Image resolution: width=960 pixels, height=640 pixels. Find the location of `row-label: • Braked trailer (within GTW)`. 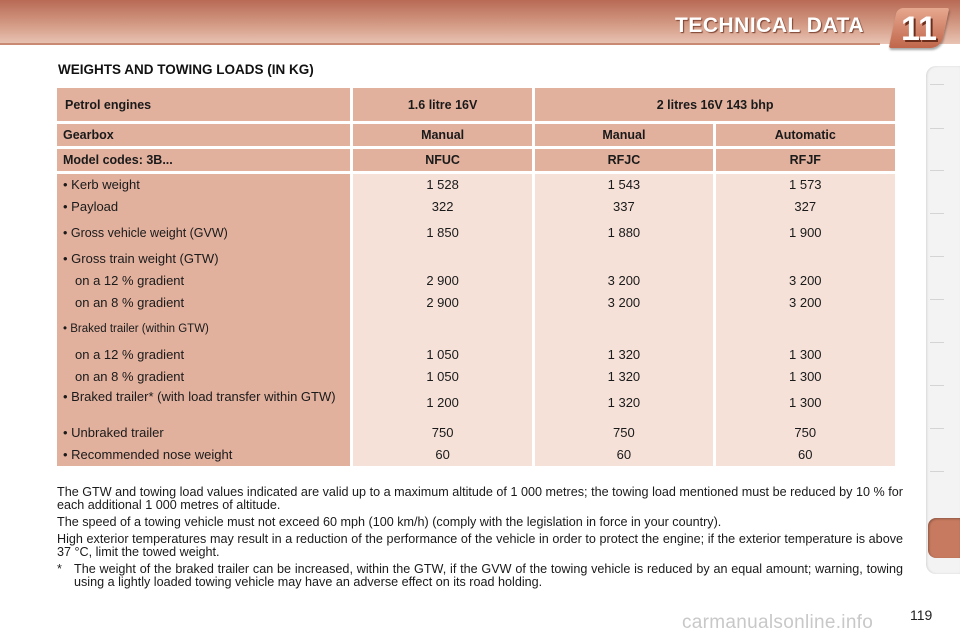

row-label: • Braked trailer (within GTW) is located at coordinates (136, 329).